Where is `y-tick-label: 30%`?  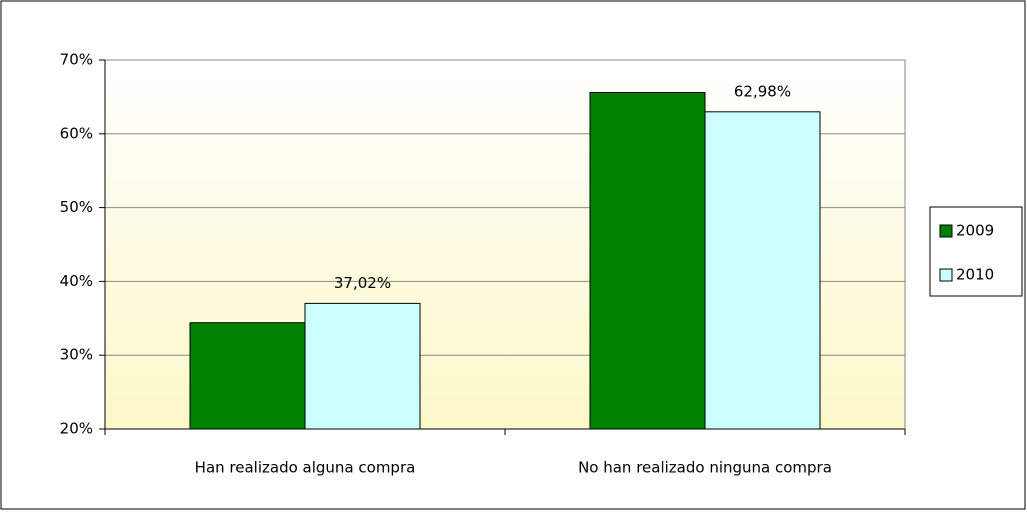
y-tick-label: 30% is located at coordinates (76, 355).